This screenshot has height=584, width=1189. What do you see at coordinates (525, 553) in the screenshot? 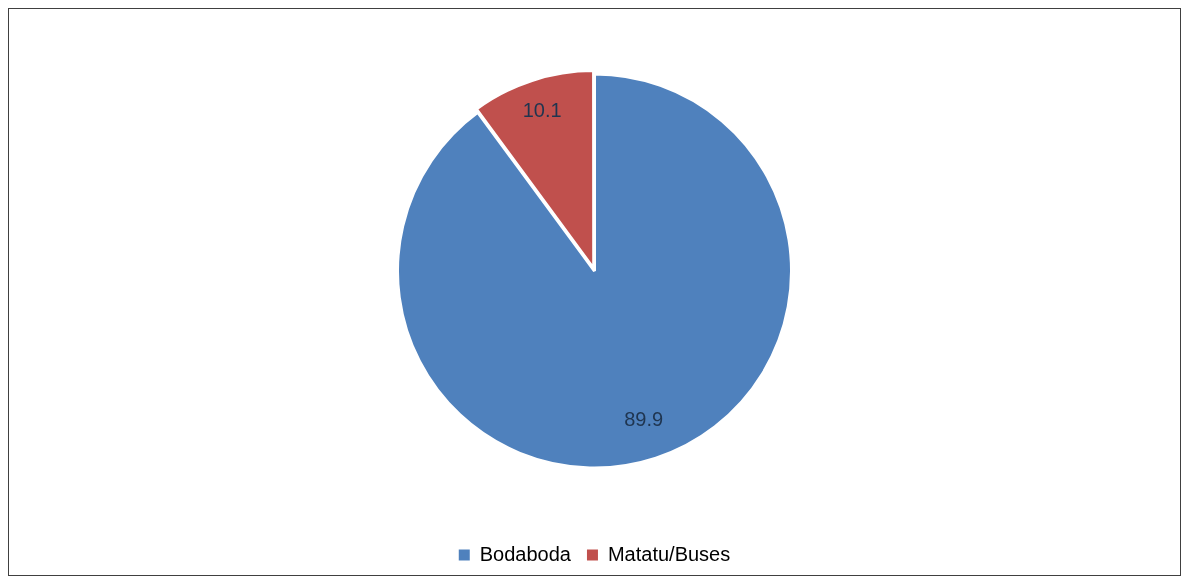
I see `legend-label: Bodaboda` at bounding box center [525, 553].